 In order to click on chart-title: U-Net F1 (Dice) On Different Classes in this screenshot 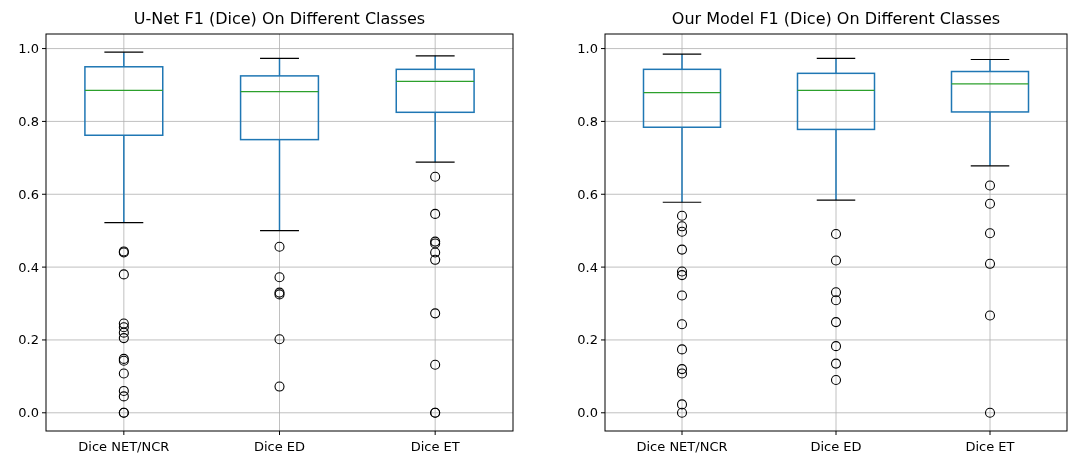, I will do `click(279, 18)`.